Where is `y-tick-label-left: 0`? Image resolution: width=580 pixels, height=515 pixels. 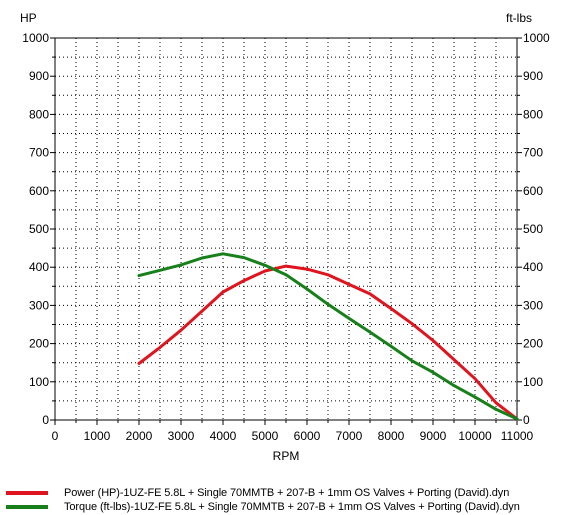
y-tick-label-left: 0 is located at coordinates (45, 420).